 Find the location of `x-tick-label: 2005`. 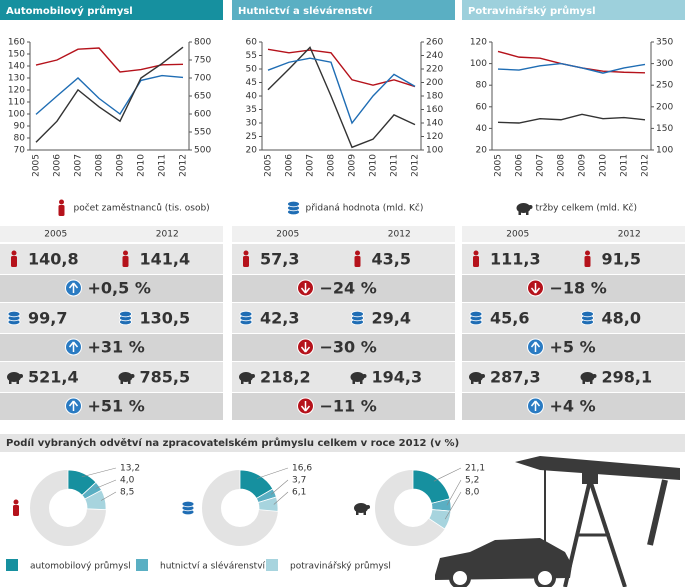

x-tick-label: 2005 is located at coordinates (269, 165).